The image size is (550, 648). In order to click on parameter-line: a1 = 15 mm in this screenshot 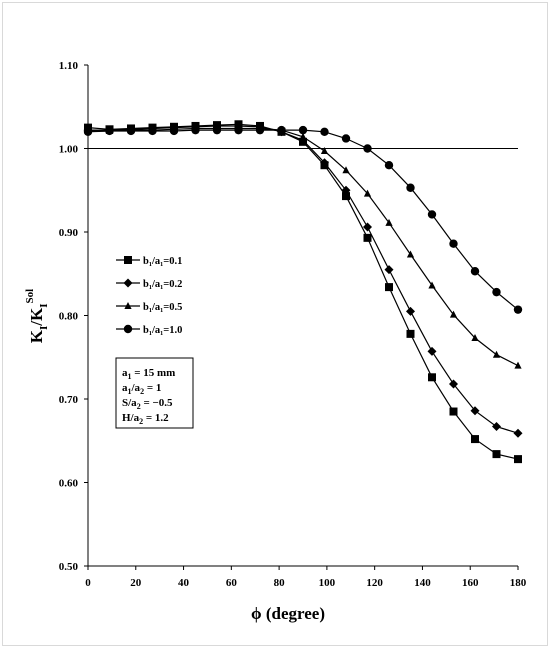, I will do `click(148, 374)`.